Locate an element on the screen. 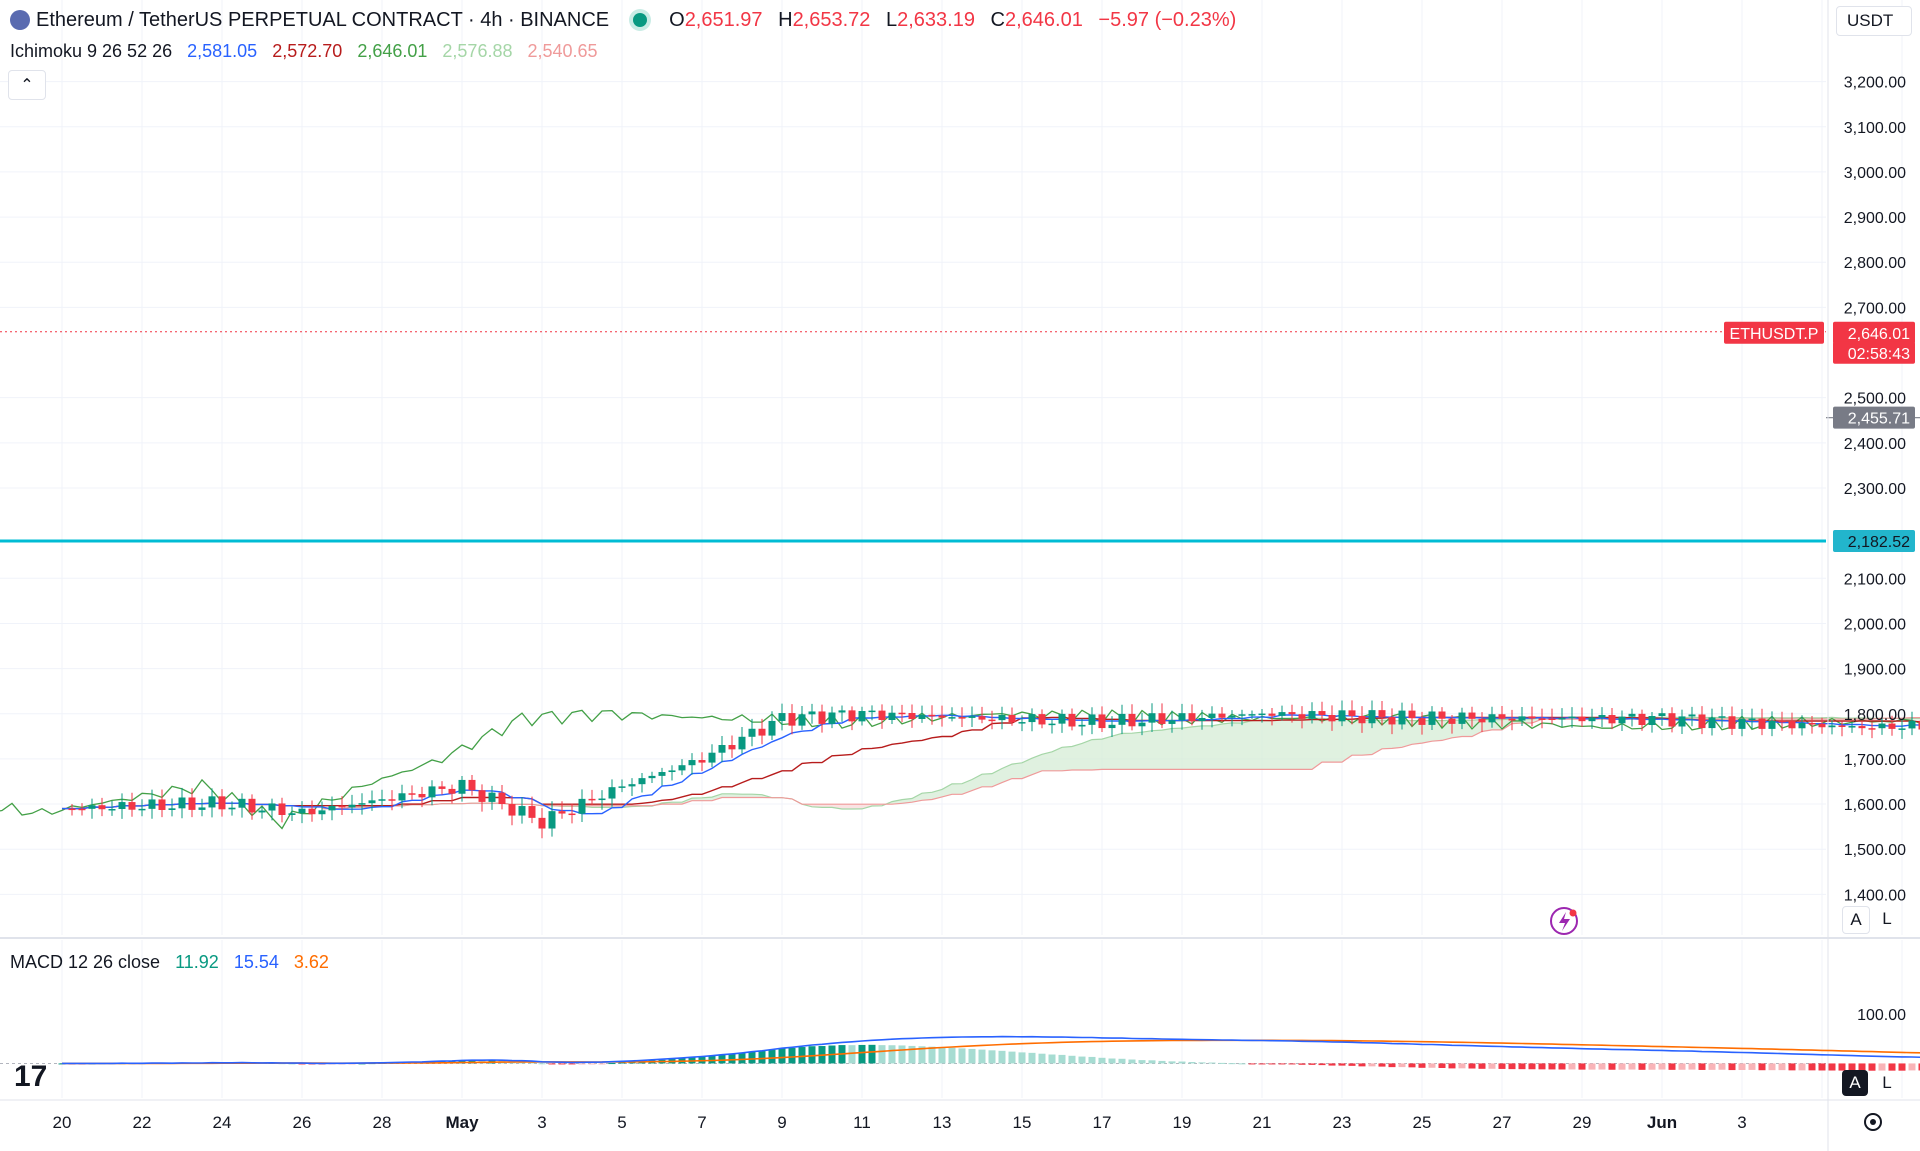 The height and width of the screenshot is (1151, 1920). macd-auto-scale-button: A is located at coordinates (1855, 1083).